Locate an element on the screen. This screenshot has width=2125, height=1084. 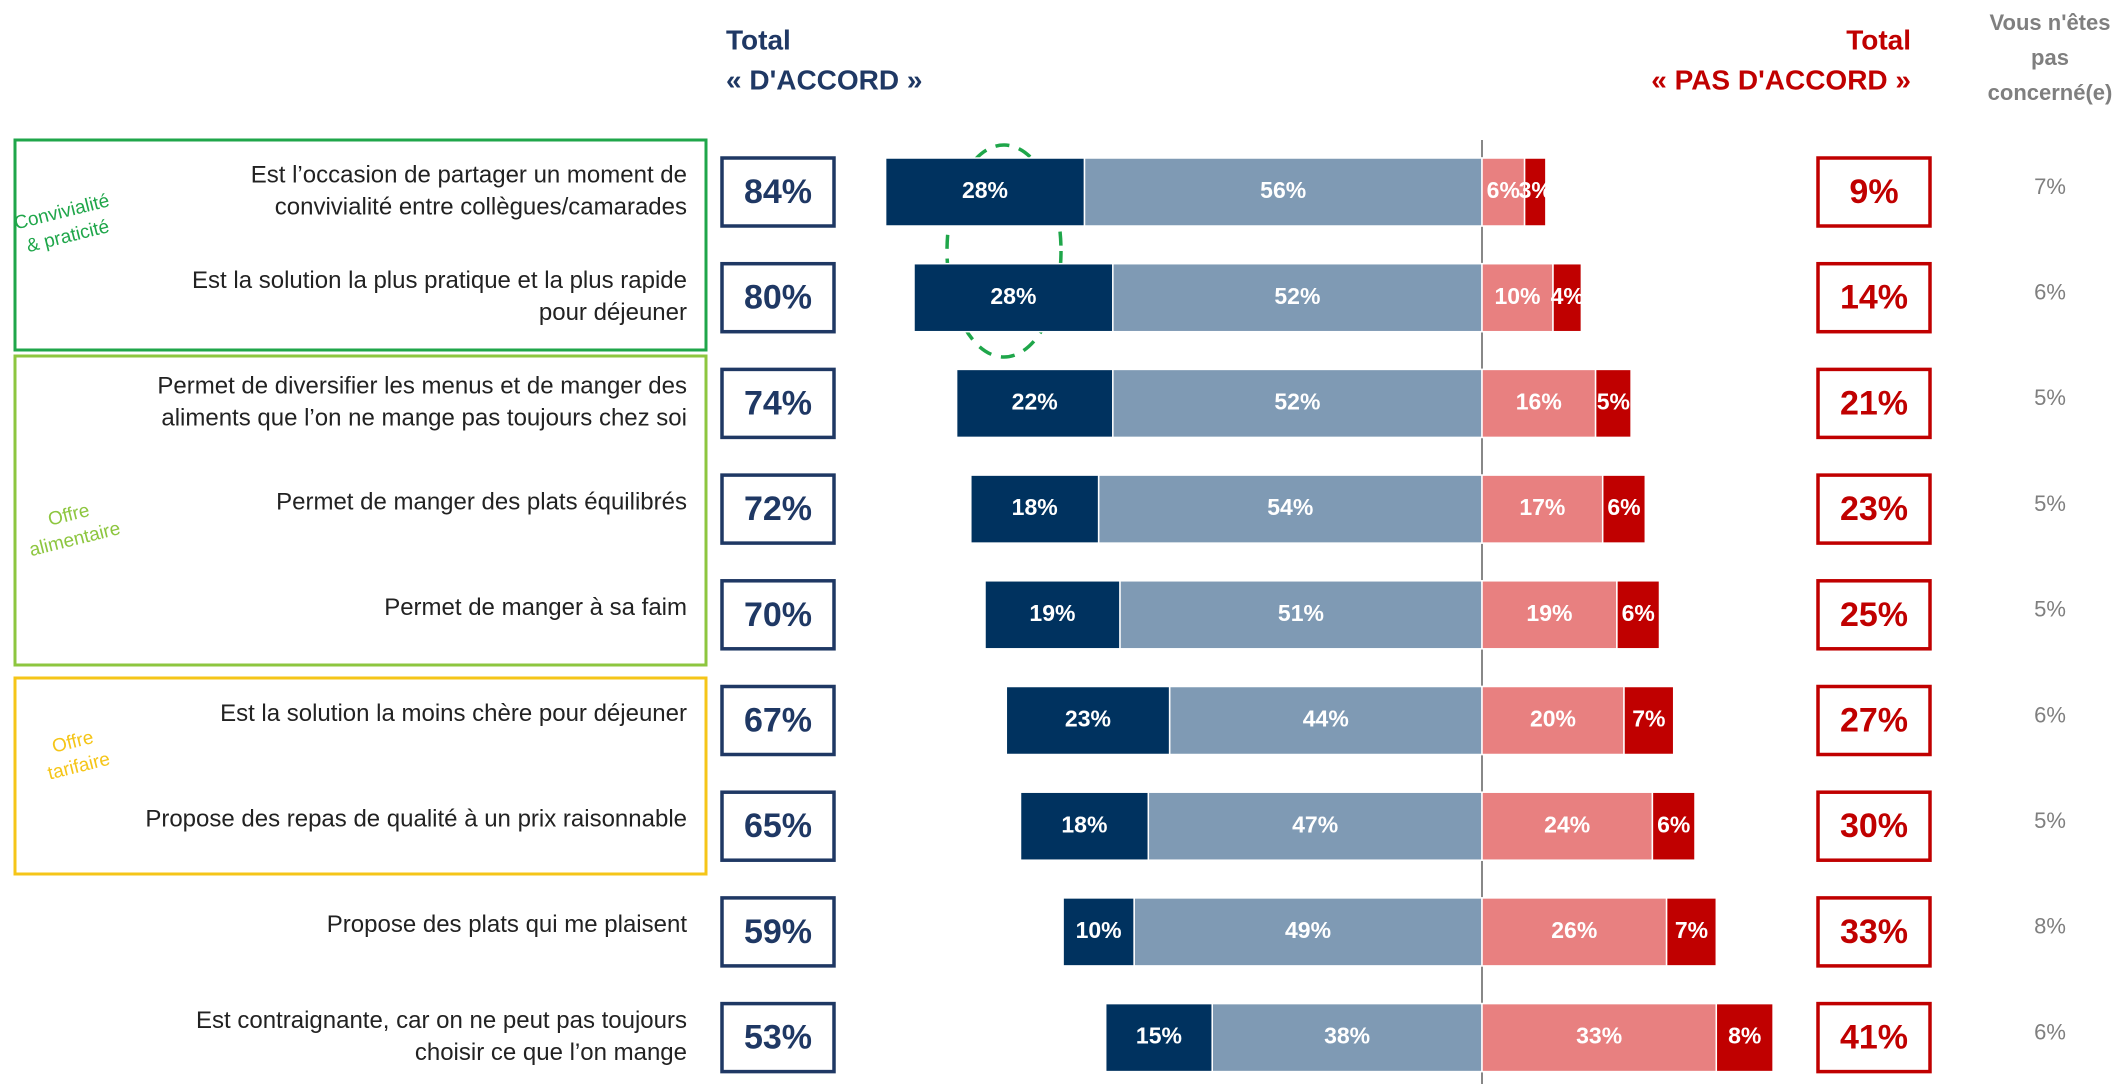
segment-label: 3% is located at coordinates (1535, 190).